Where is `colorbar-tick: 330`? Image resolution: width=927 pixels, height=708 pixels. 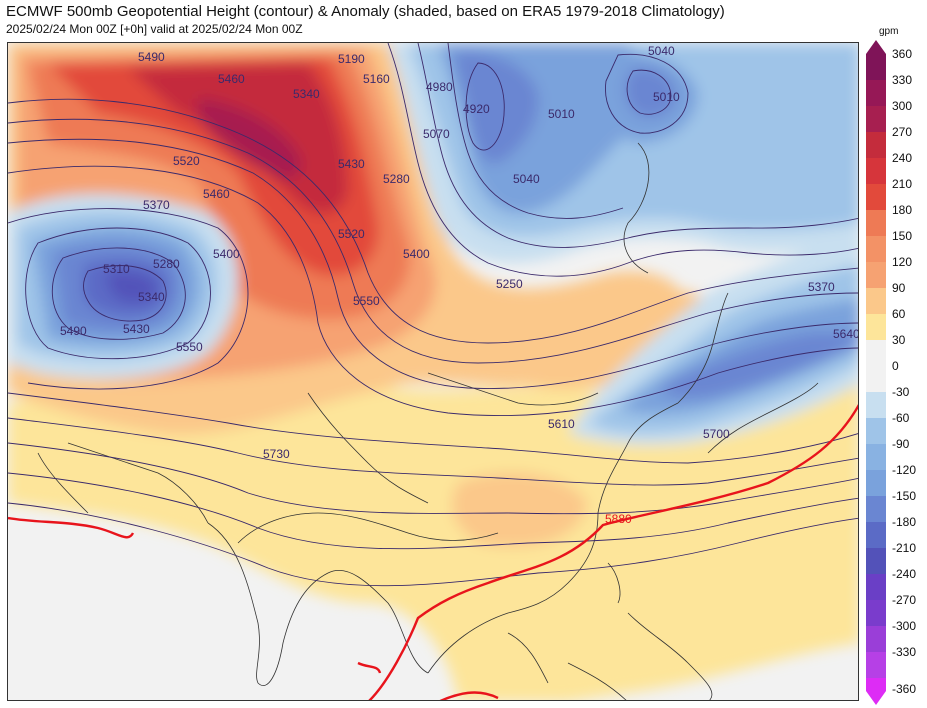 colorbar-tick: 330 is located at coordinates (902, 80).